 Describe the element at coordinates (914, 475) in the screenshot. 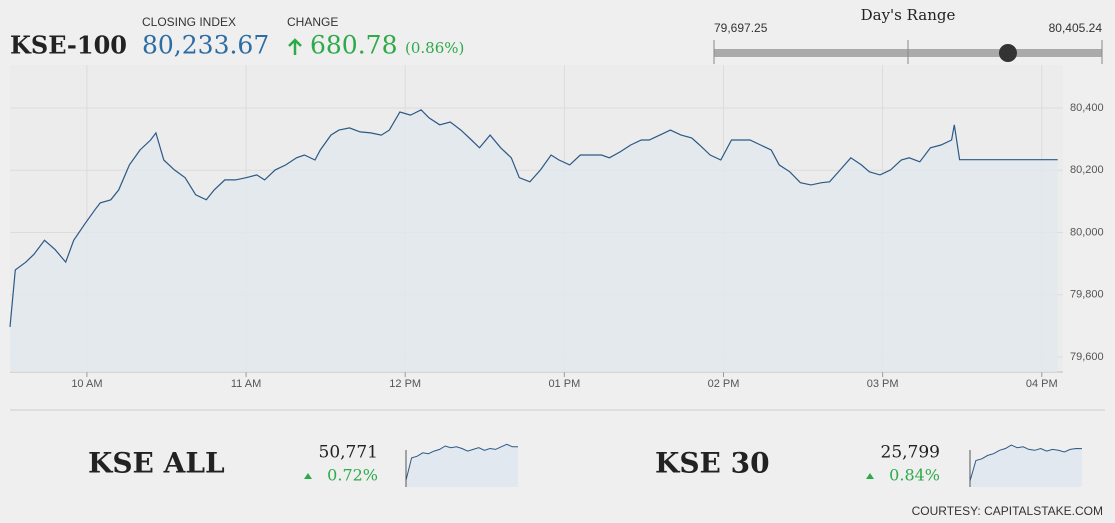

I see `ticker-change: 0.84%` at that location.